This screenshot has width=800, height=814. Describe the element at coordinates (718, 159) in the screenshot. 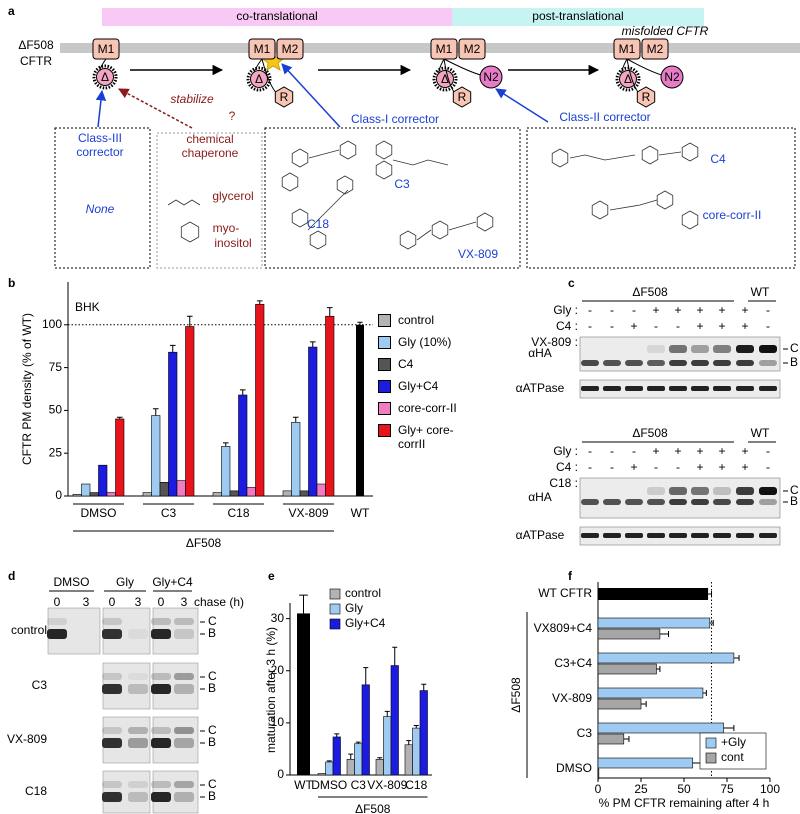

I see `compound-label: C4` at that location.